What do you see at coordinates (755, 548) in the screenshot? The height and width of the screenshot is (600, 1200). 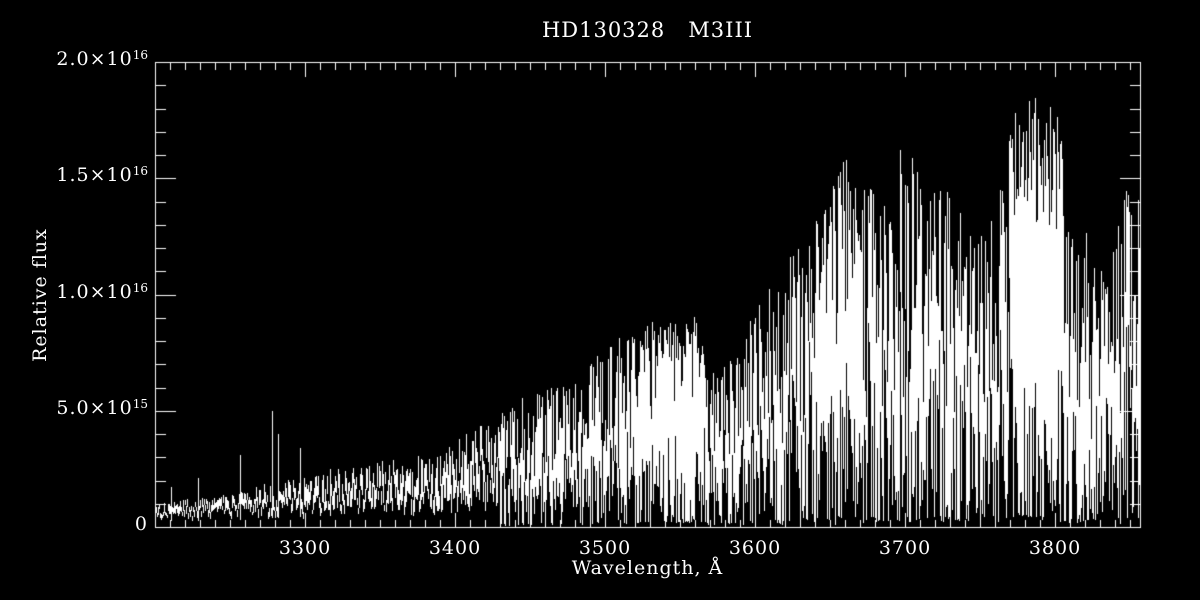 I see `x-tick-label: 3600` at bounding box center [755, 548].